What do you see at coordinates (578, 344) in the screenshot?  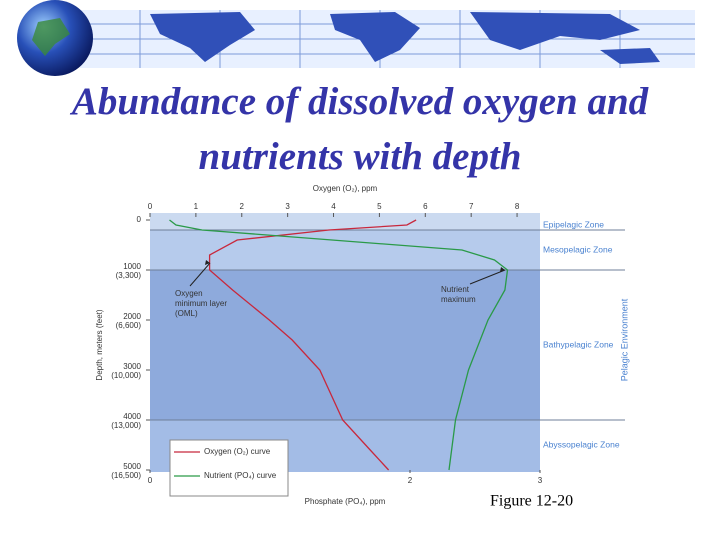 I see `zone-label: Bathypelagic Zone` at bounding box center [578, 344].